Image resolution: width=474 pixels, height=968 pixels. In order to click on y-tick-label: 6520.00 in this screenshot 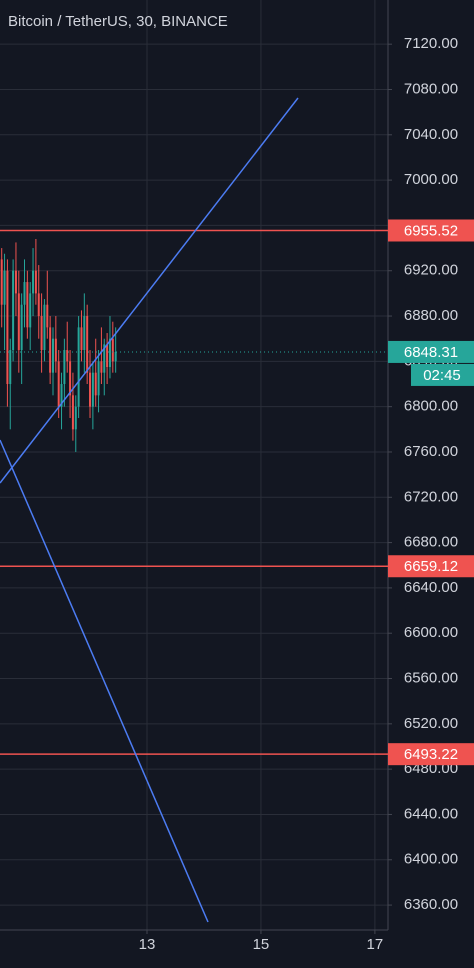, I will do `click(431, 723)`.